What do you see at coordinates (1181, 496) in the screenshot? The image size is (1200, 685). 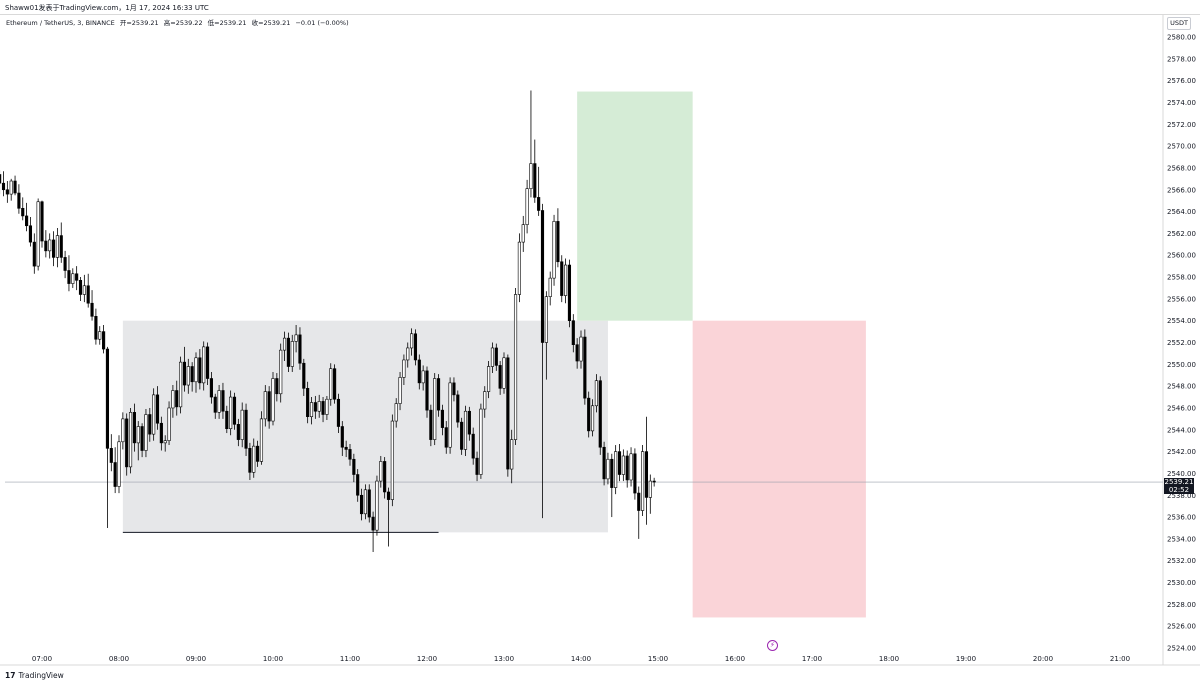 I see `price-tick-label: 2538.00` at bounding box center [1181, 496].